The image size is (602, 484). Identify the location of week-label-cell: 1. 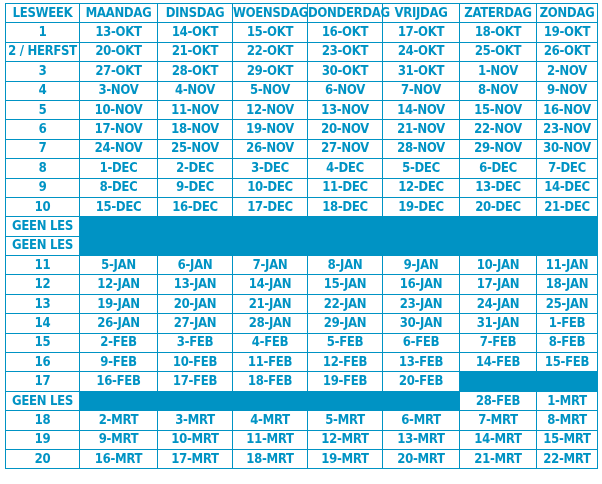
(42, 32).